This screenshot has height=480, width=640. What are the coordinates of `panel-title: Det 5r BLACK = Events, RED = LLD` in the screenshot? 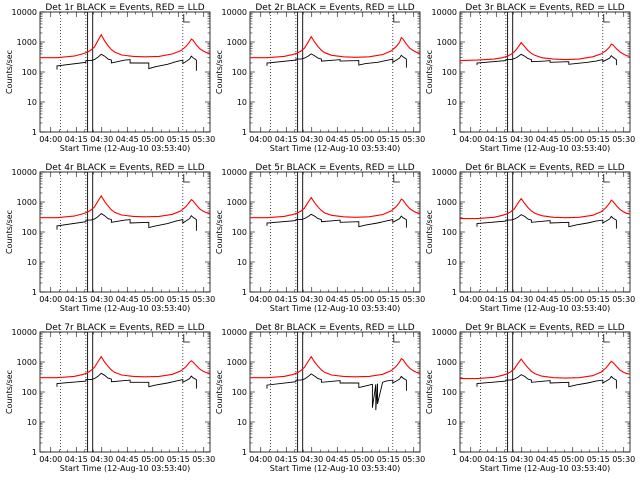 It's located at (334, 168).